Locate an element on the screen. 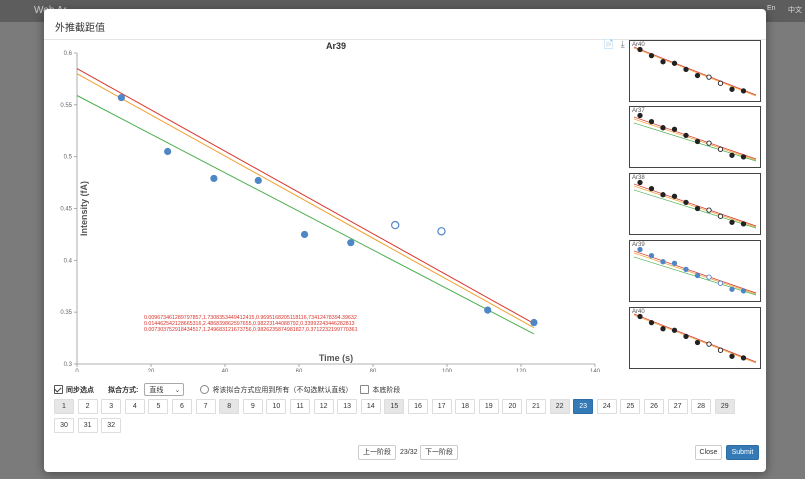 The height and width of the screenshot is (479, 805). submit-button: Submit is located at coordinates (742, 452).